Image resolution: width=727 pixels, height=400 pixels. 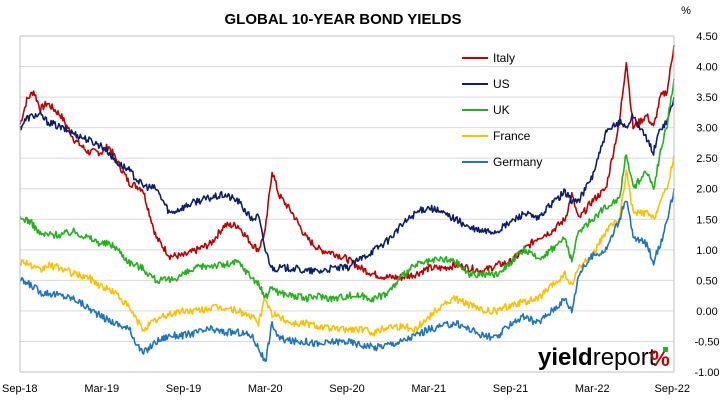 I want to click on y-tick-label: 1.00, so click(x=706, y=251).